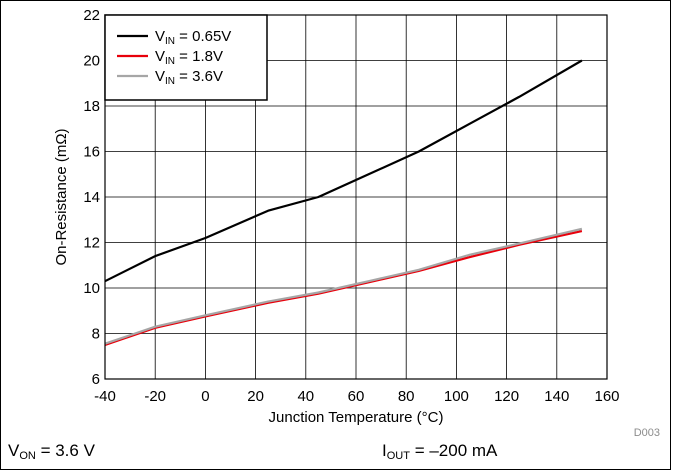 This screenshot has width=673, height=472. Describe the element at coordinates (193, 37) in the screenshot. I see `legend-label: VIN = 0.65V` at that location.